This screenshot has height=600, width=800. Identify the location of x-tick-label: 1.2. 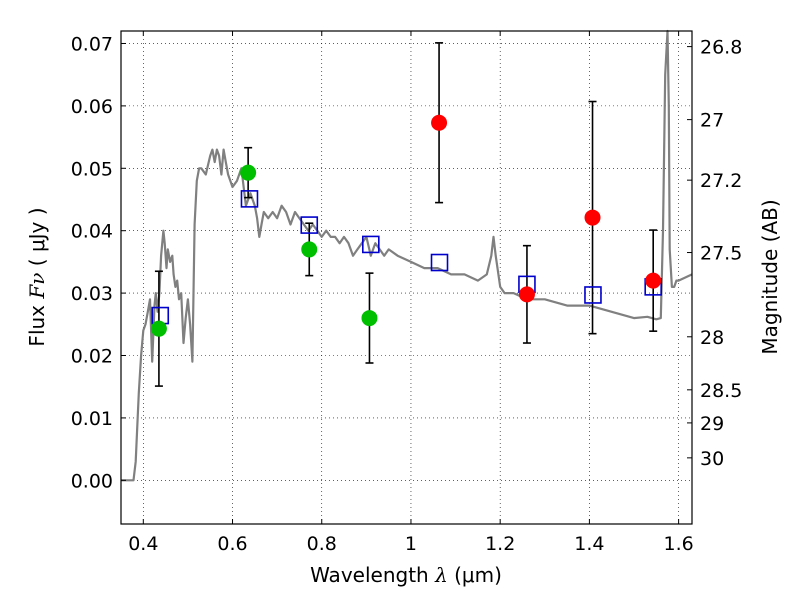
(500, 544).